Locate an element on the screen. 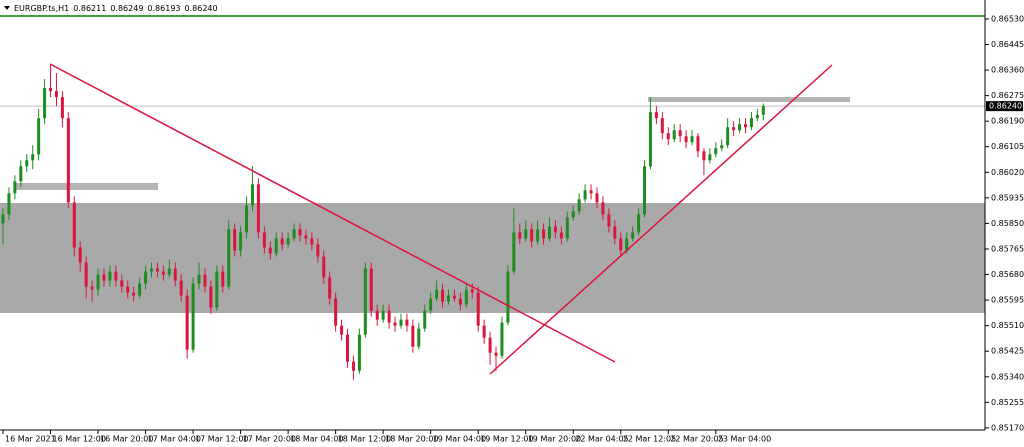 The image size is (1024, 447). x-tick-label: 22 Mar 12:05 is located at coordinates (649, 439).